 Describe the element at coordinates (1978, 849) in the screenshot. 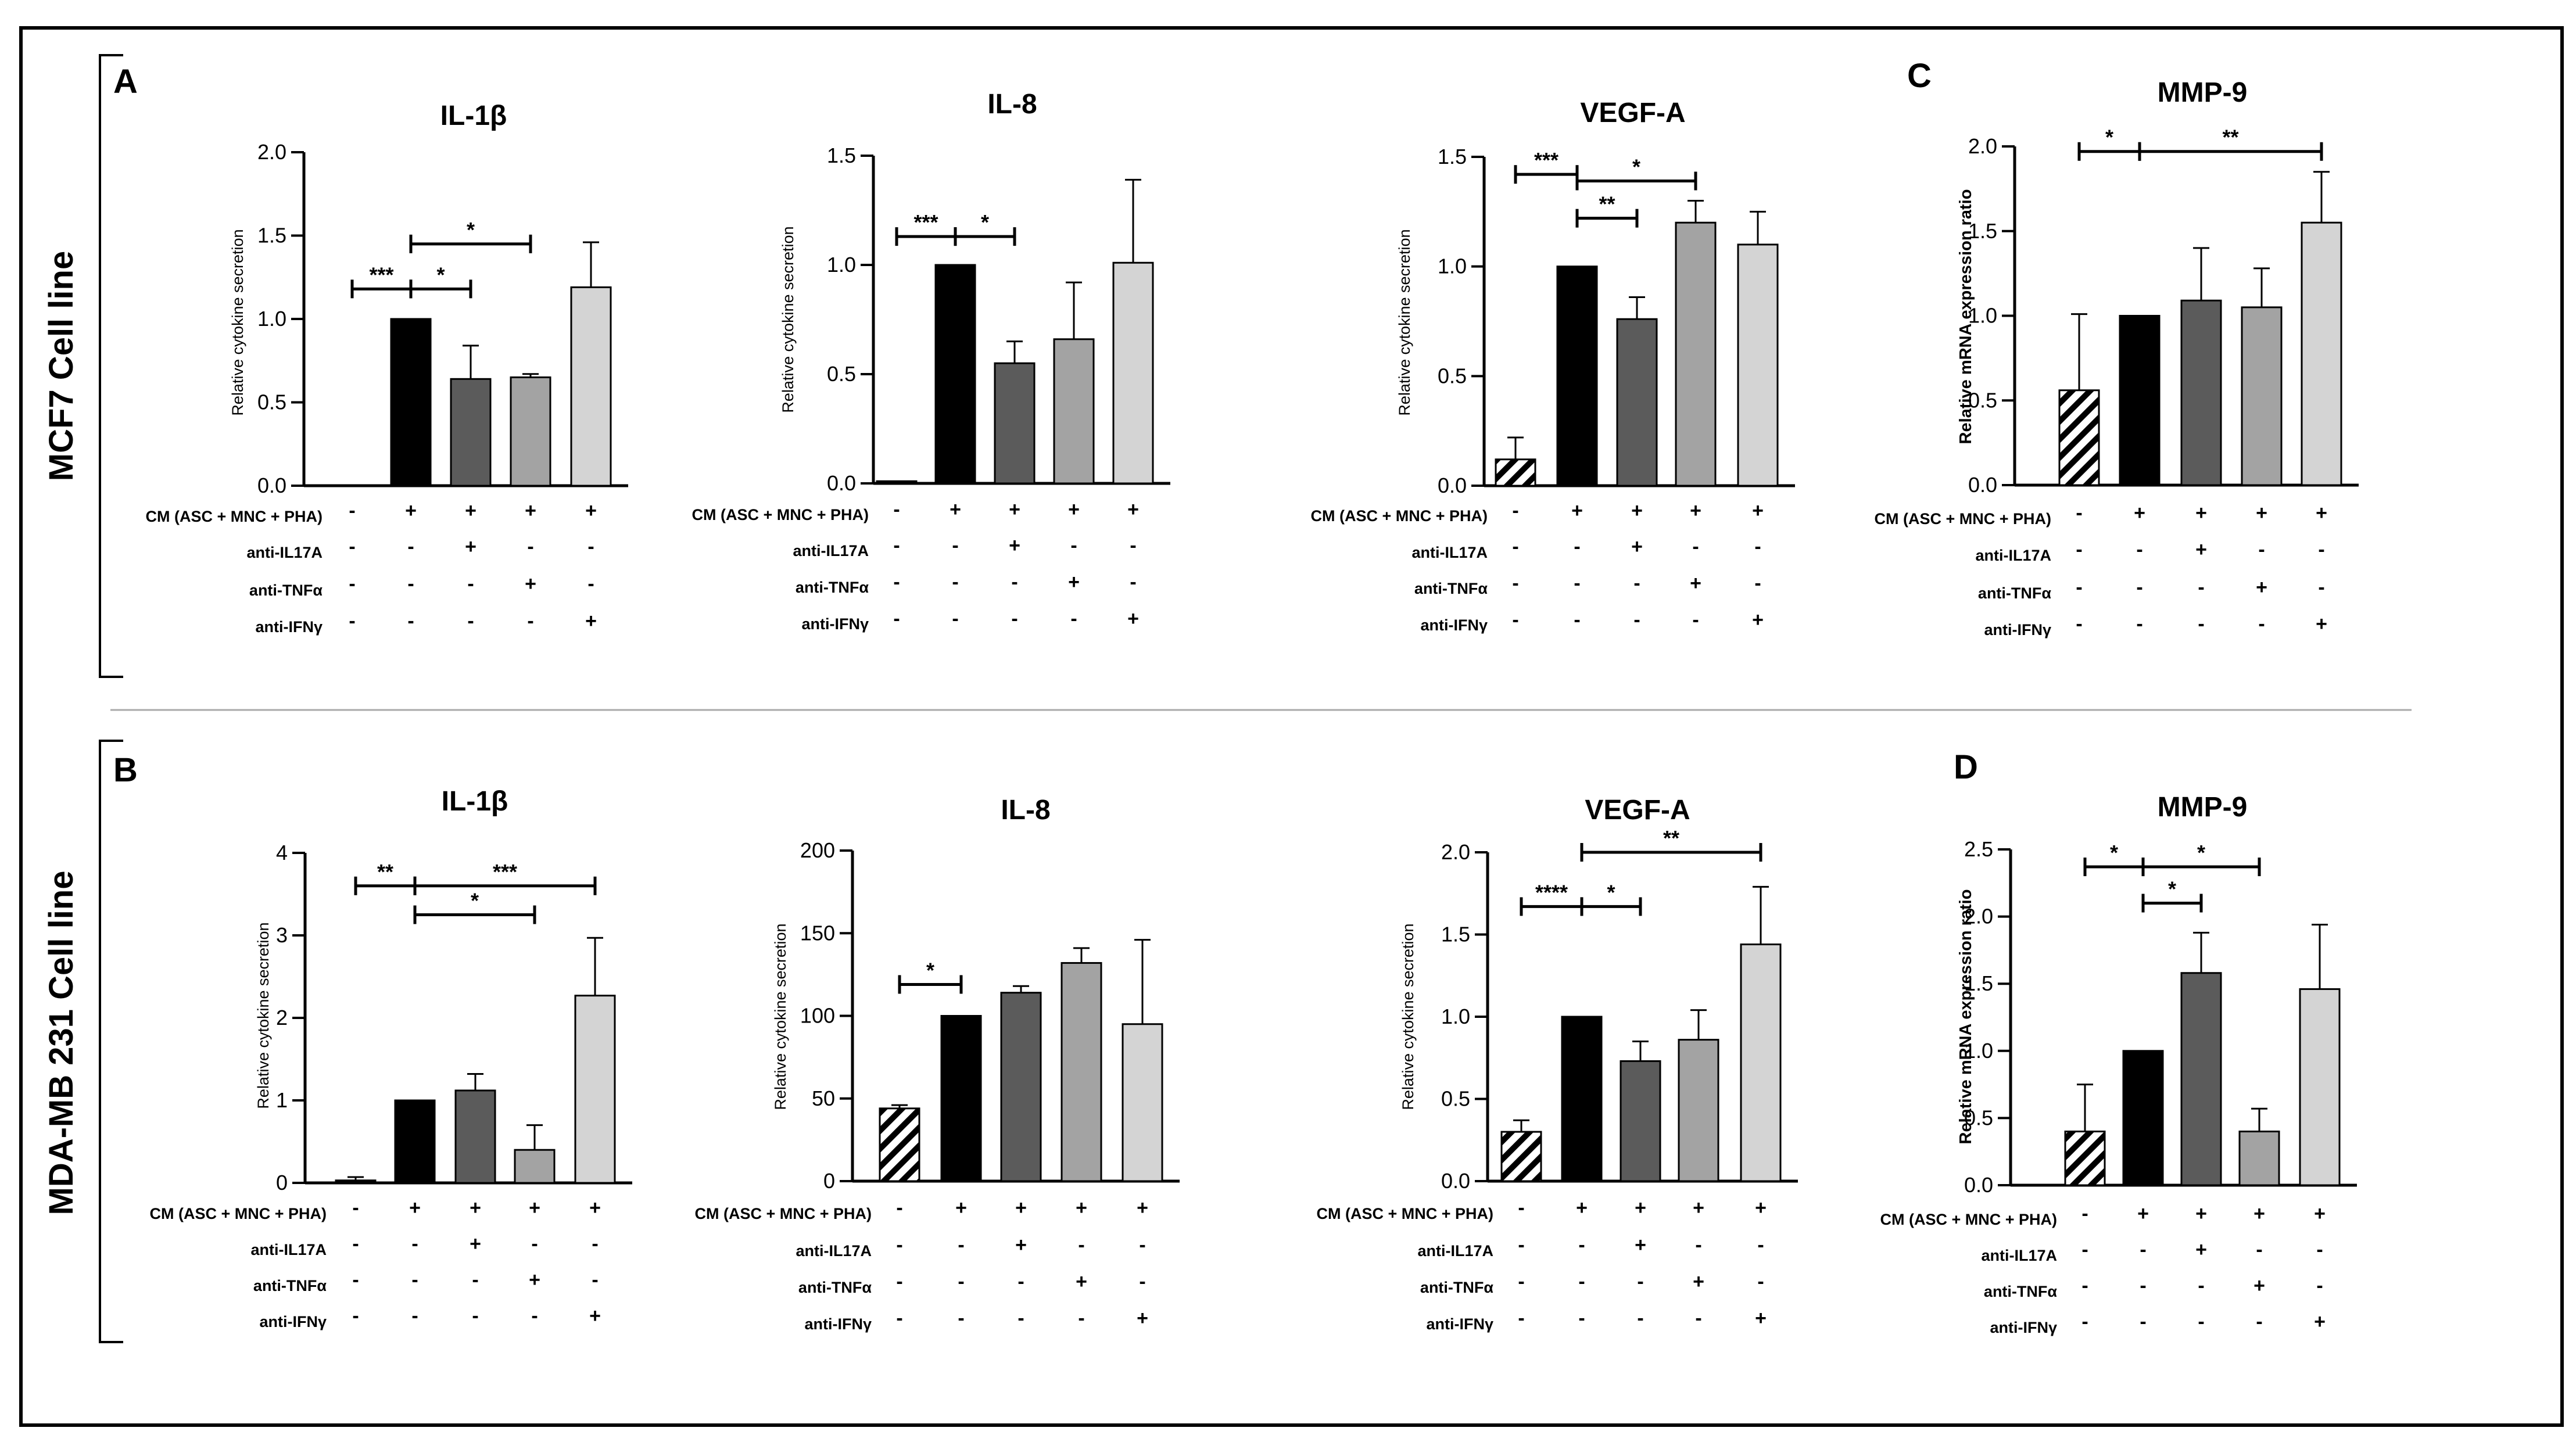

I see `y-tick-label: 2.5` at that location.